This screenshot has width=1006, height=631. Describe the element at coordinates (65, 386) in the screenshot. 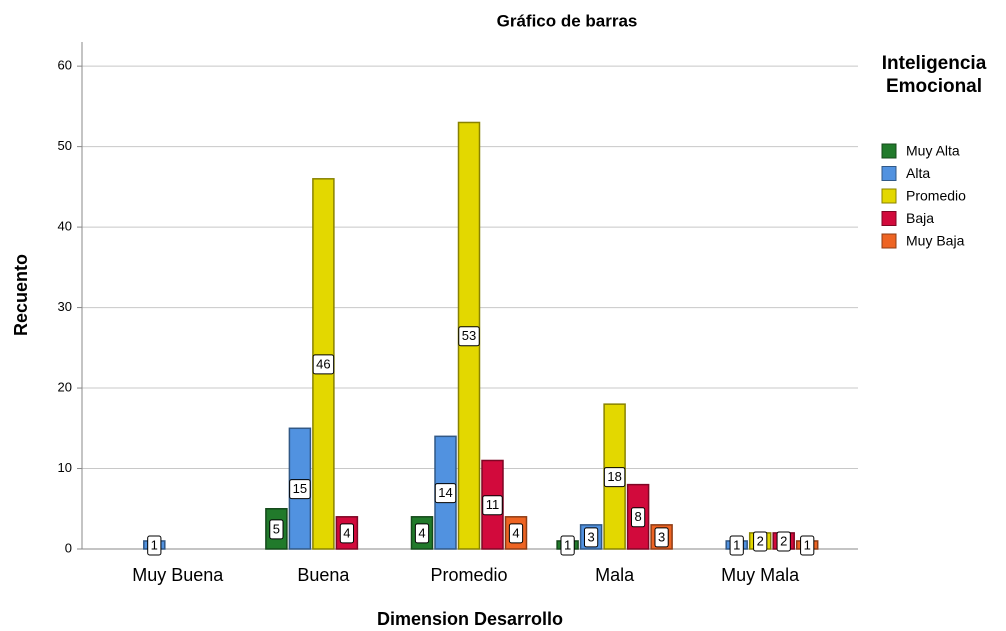

I see `y-tick-label: 20` at that location.